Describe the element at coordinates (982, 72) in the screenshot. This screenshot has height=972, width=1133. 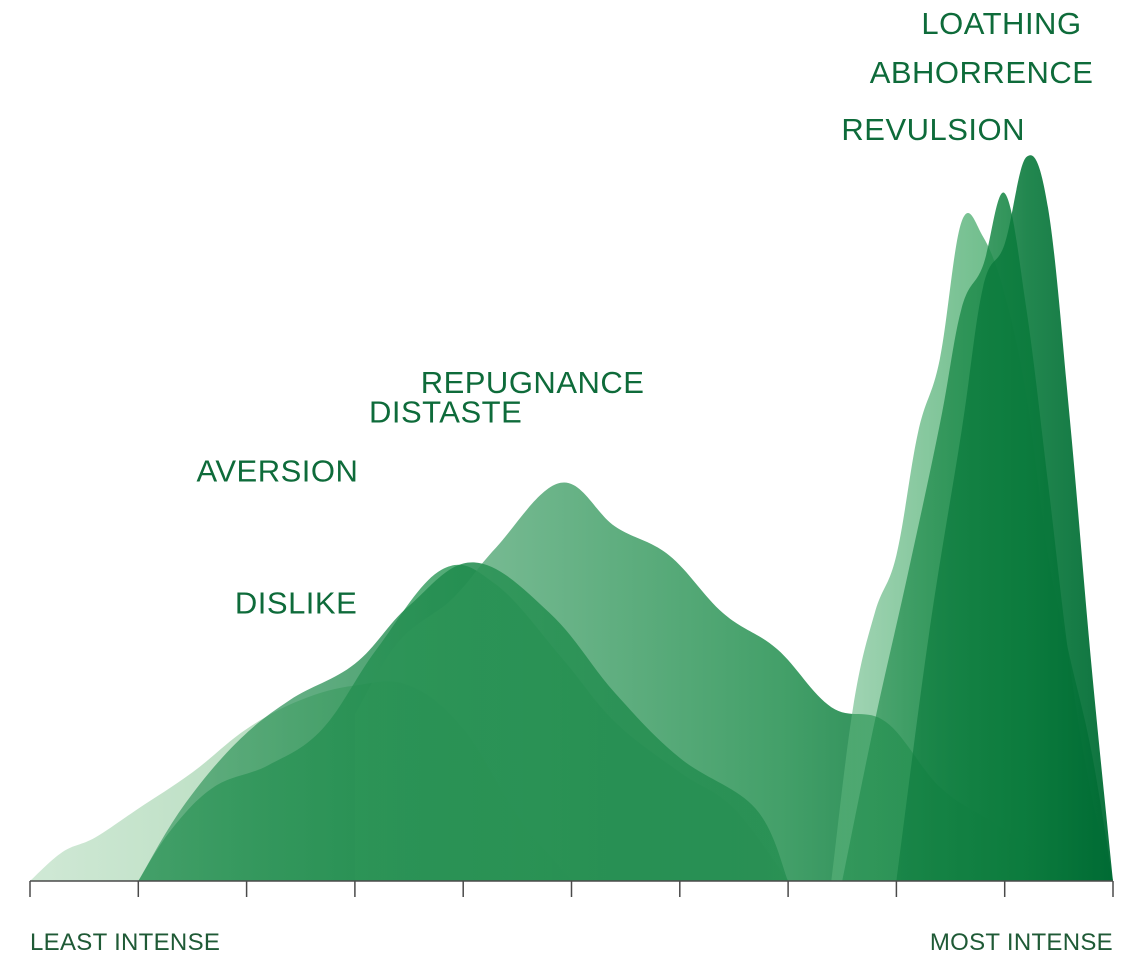
I see `series-label-abhorrence: ABHORRENCE` at that location.